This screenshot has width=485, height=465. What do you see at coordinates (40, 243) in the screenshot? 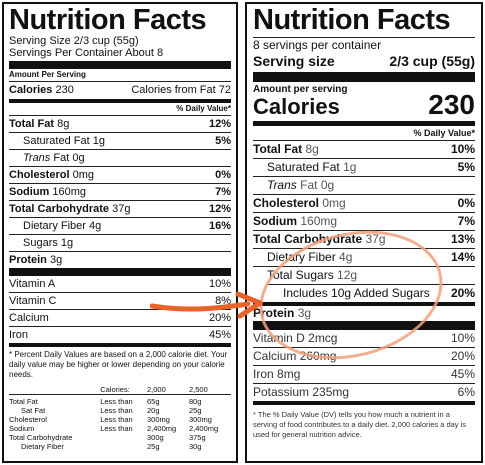
I see `nutrient-label: Sugars` at bounding box center [40, 243].